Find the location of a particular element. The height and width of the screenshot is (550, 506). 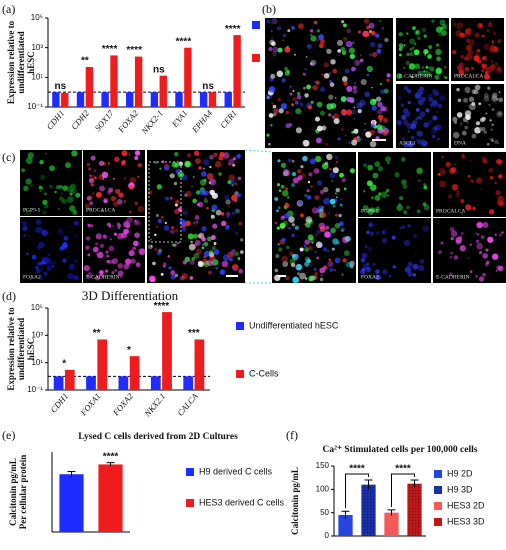

legend-label: Undifferentiated hESC is located at coordinates (294, 325).